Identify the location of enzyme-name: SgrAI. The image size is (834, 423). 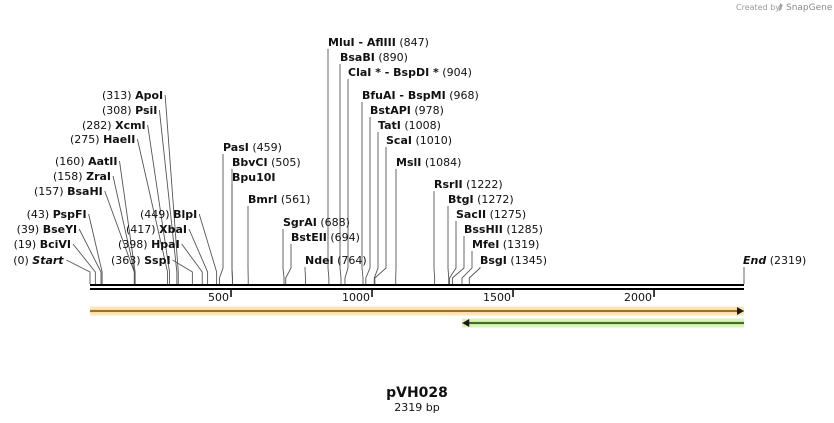
(300, 222).